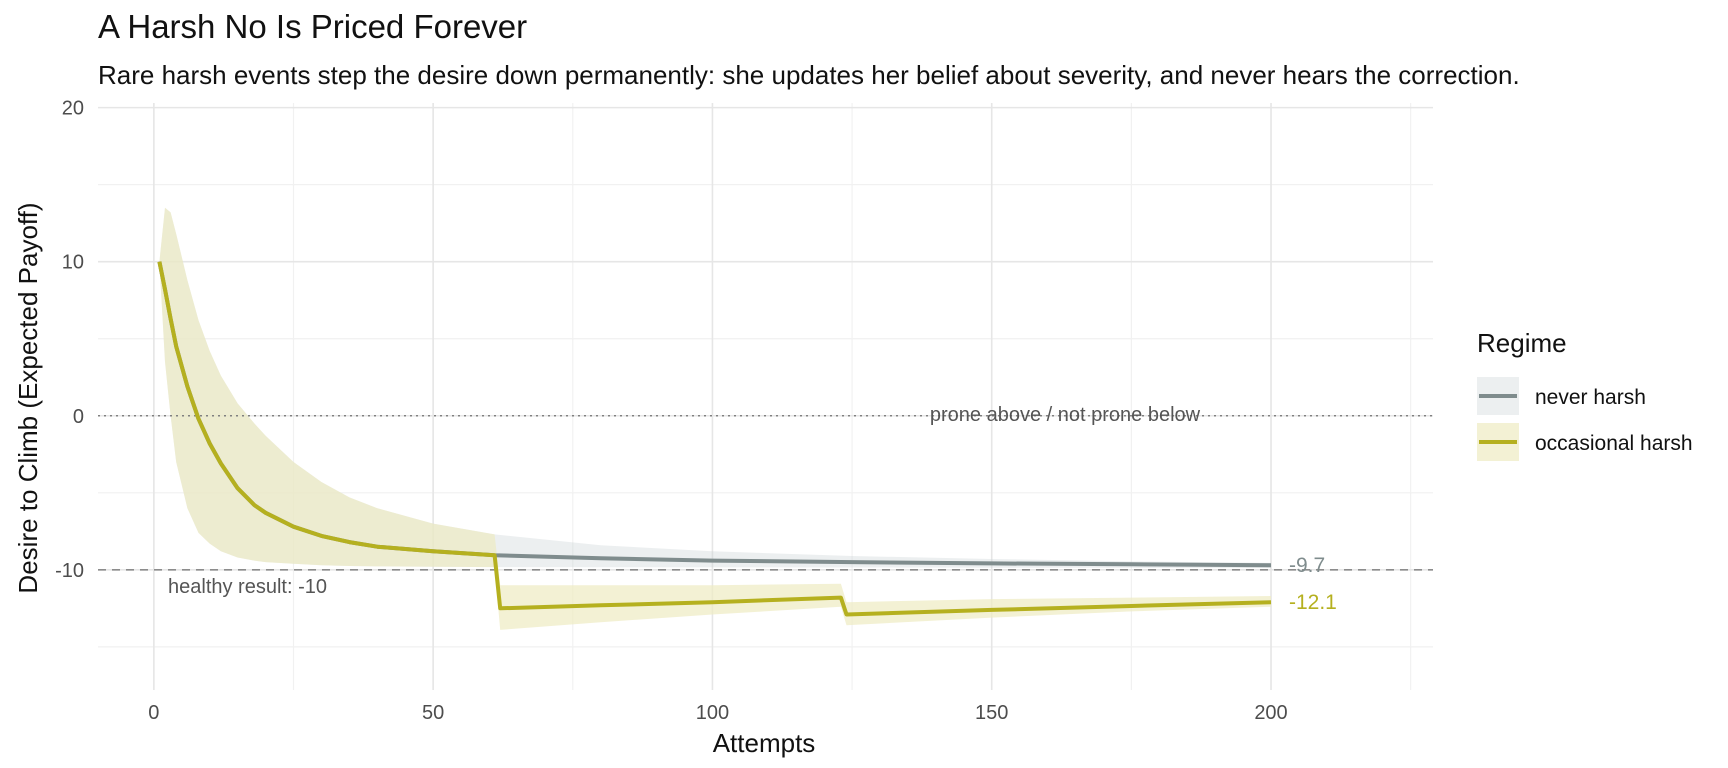 The width and height of the screenshot is (1728, 768). Describe the element at coordinates (1313, 602) in the screenshot. I see `end-label-occasional-harsh: -12.1` at that location.